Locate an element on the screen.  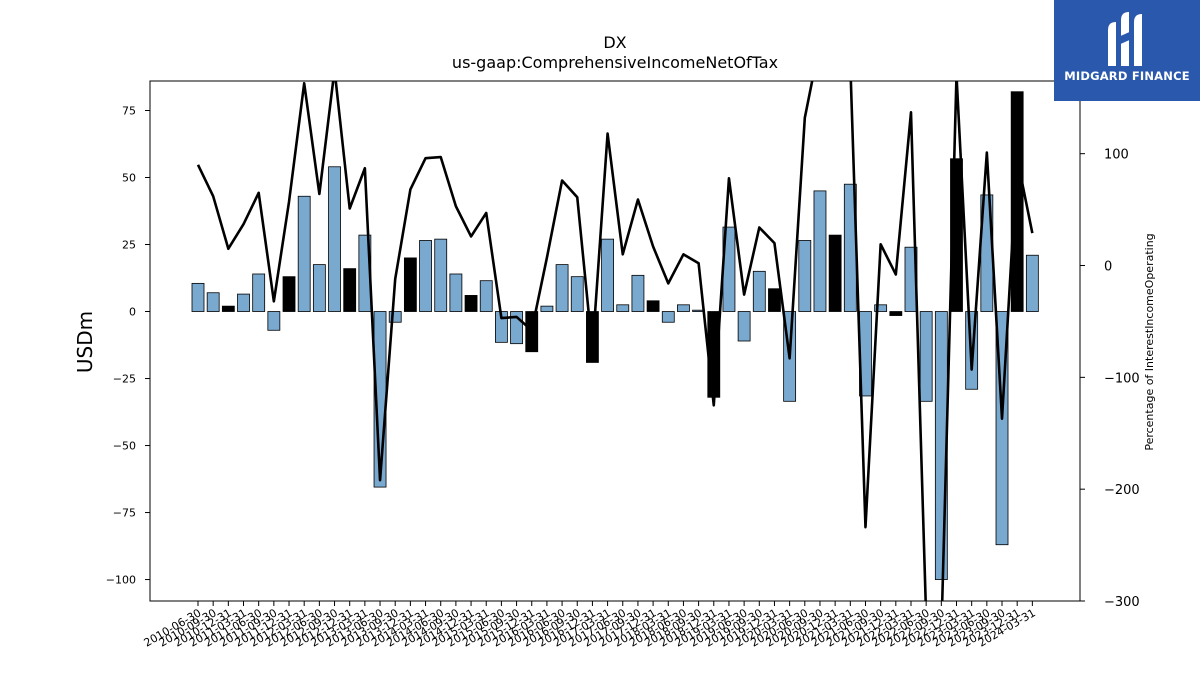
y-tick-label: 25 is located at coordinates (129, 245).